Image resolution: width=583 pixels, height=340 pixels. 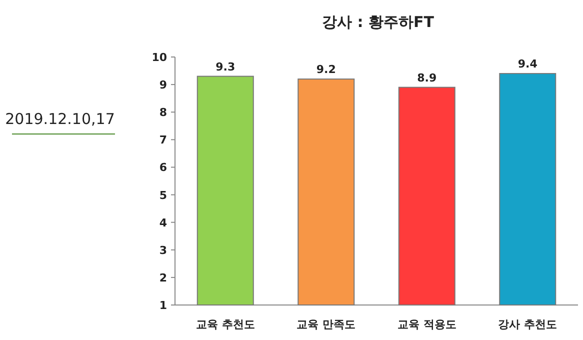 I want to click on chart-title: 강사 : 황주하FT, so click(x=378, y=22).